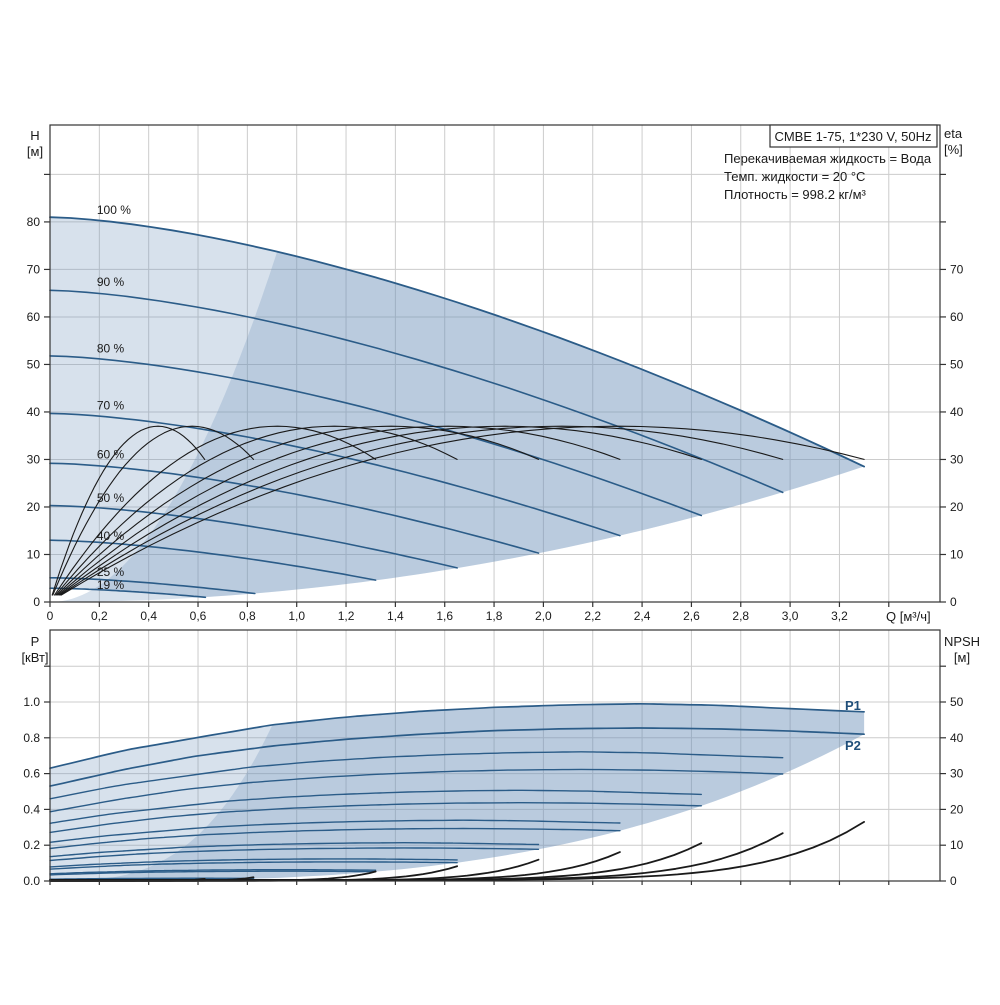 The height and width of the screenshot is (1005, 1000). I want to click on q-axis-title: Q [м³/ч], so click(908, 616).